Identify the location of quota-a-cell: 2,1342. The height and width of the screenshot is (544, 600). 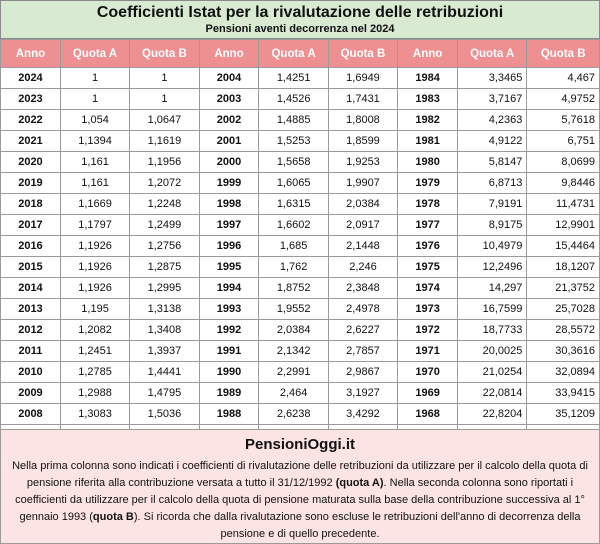
(293, 351).